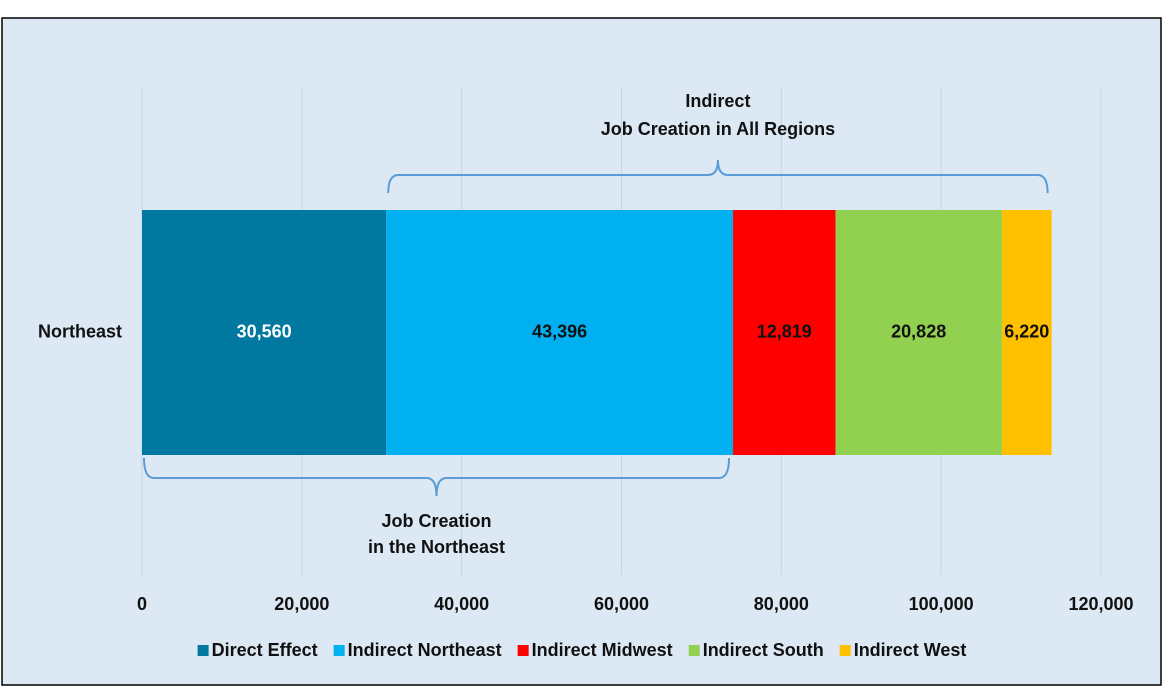 The width and height of the screenshot is (1164, 686). Describe the element at coordinates (301, 604) in the screenshot. I see `x-tick-label: 20,000` at that location.